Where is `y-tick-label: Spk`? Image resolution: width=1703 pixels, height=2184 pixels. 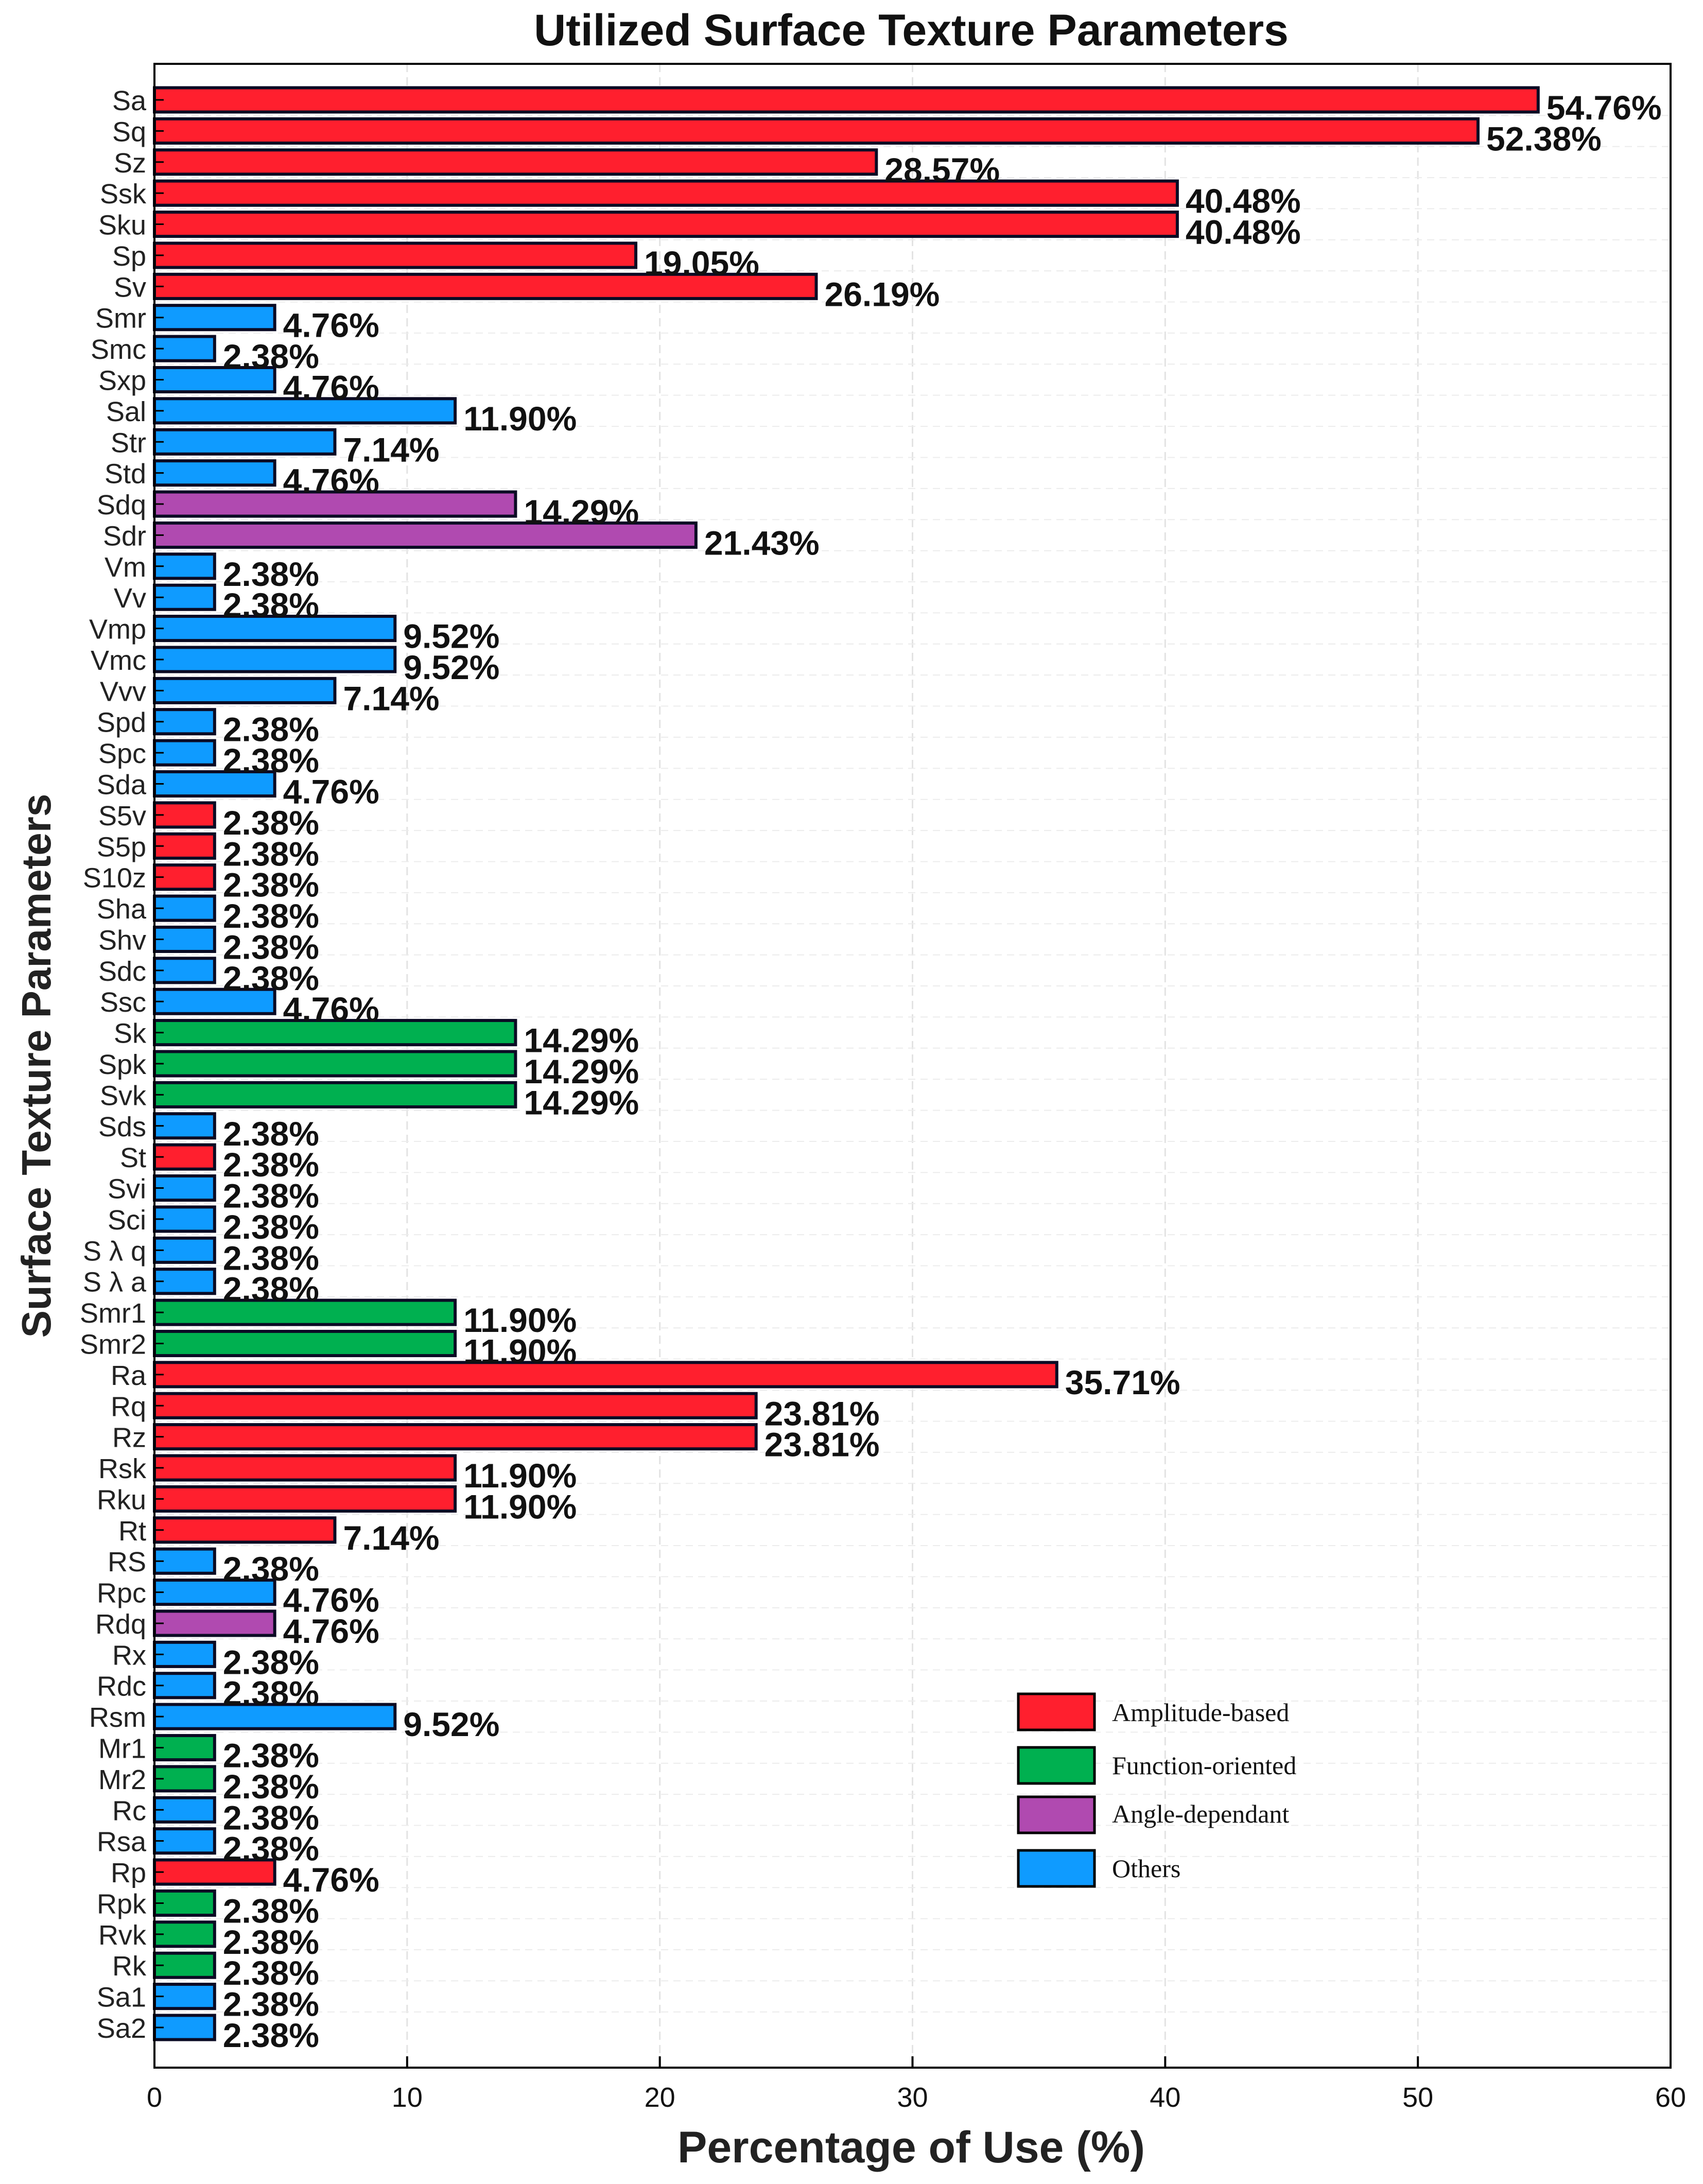
y-tick-label: Spk is located at coordinates (122, 1064).